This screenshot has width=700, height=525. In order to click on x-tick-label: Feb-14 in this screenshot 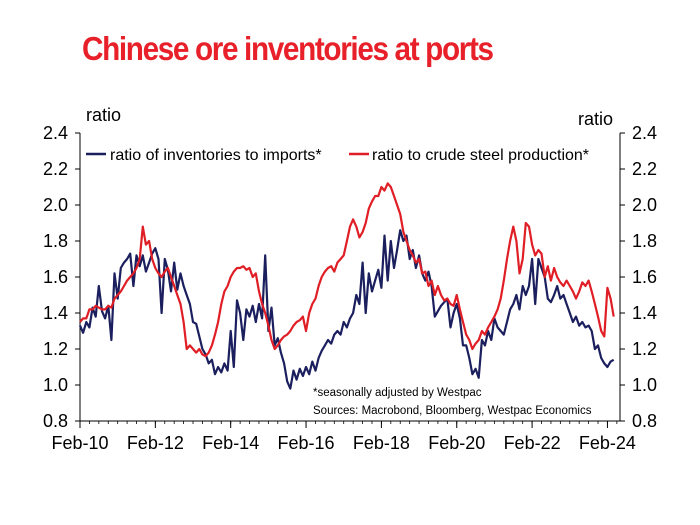, I will do `click(230, 443)`.